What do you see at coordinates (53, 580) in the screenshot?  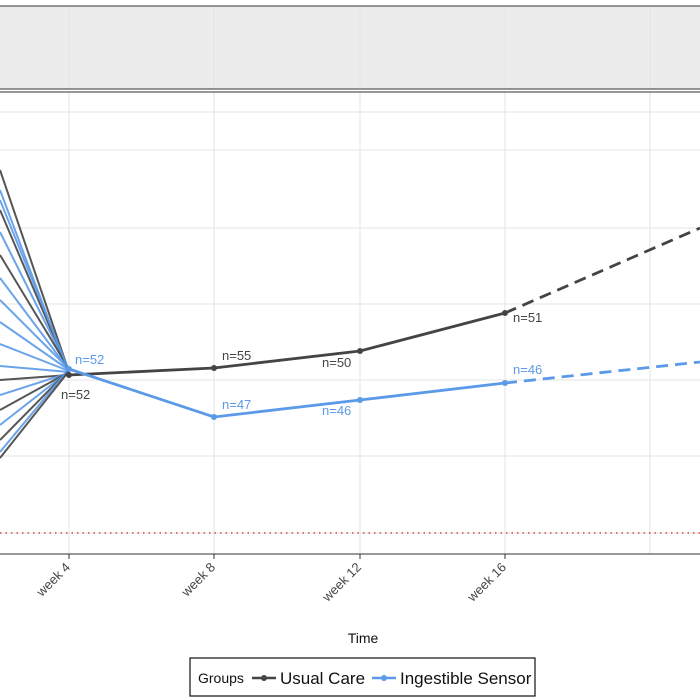 I see `x-tick-label: week 4` at bounding box center [53, 580].